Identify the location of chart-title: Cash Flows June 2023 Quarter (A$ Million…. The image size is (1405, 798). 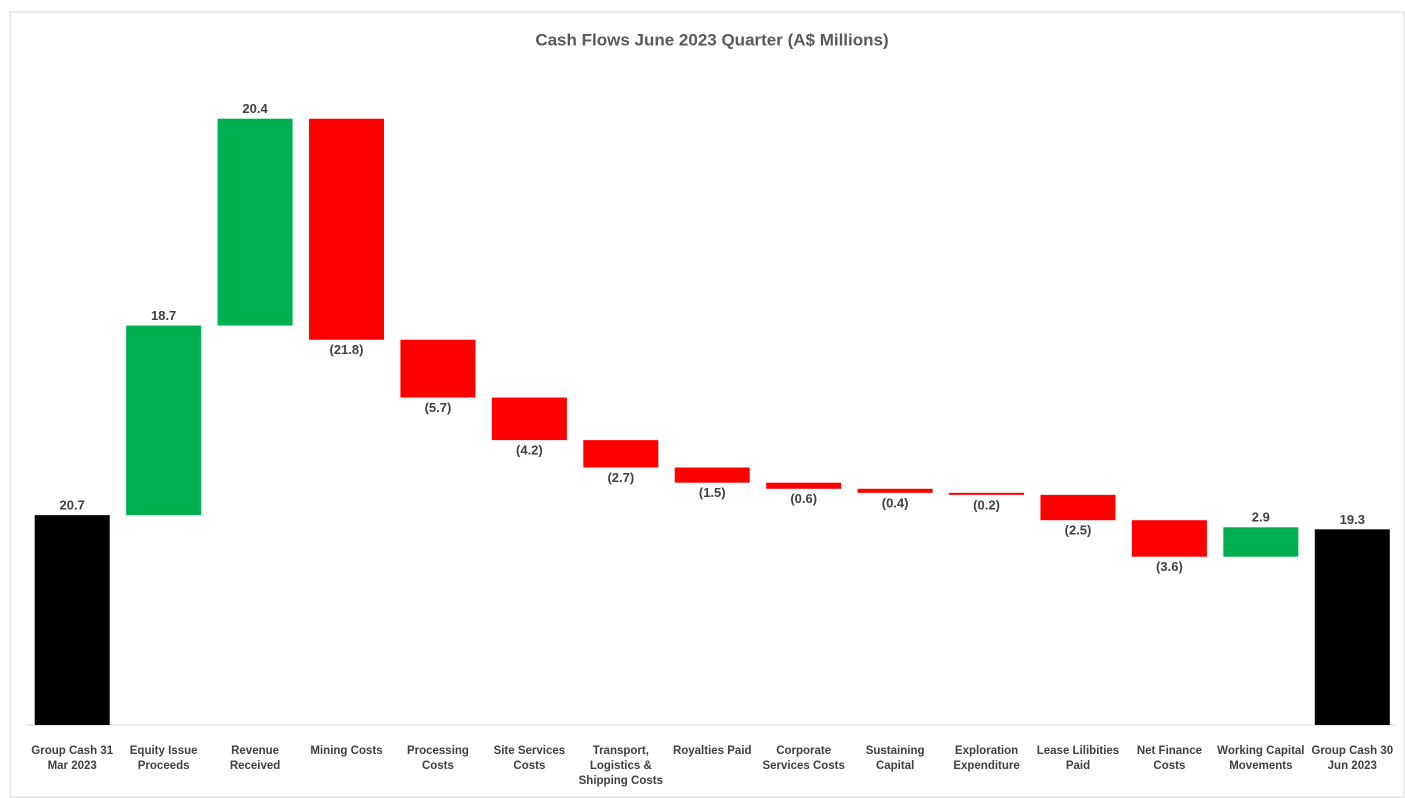
(711, 39).